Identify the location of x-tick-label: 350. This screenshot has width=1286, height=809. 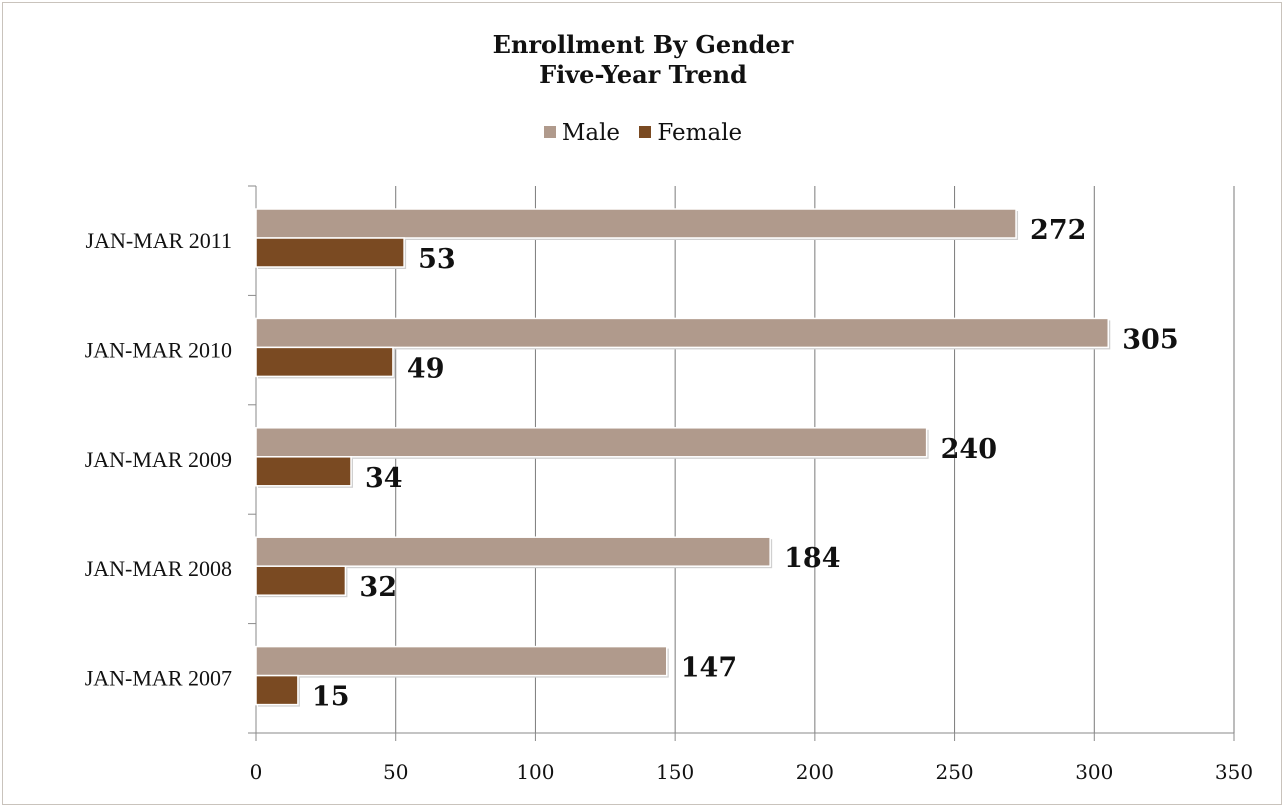
(1234, 772).